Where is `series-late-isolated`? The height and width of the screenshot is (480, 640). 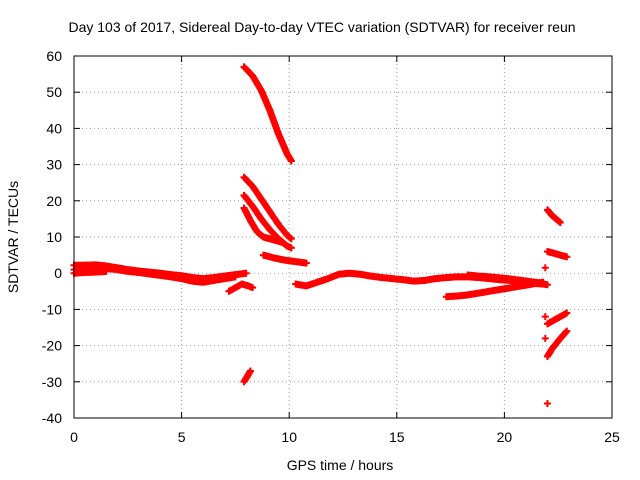 series-late-isolated is located at coordinates (546, 336).